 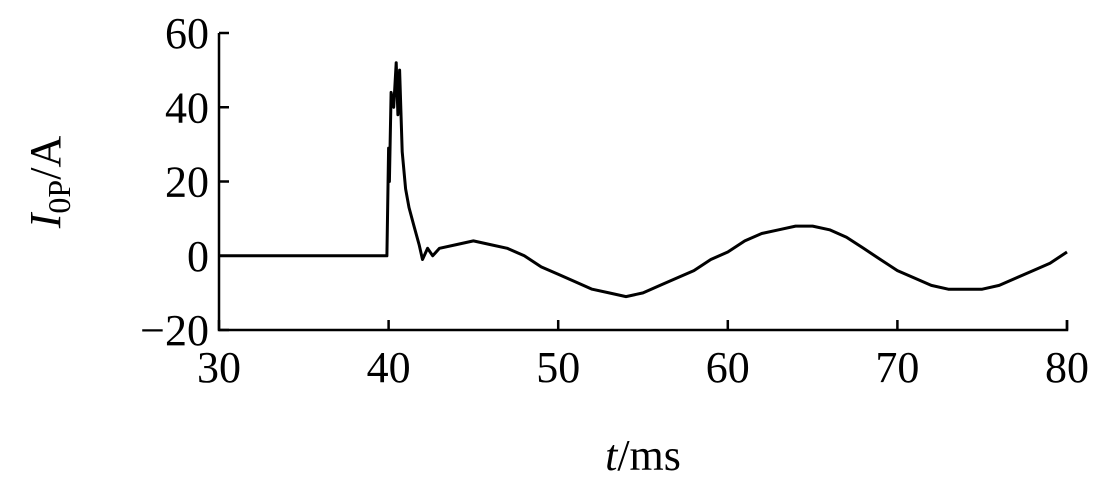 What do you see at coordinates (612, 454) in the screenshot?
I see `x-label-symbol: t` at bounding box center [612, 454].